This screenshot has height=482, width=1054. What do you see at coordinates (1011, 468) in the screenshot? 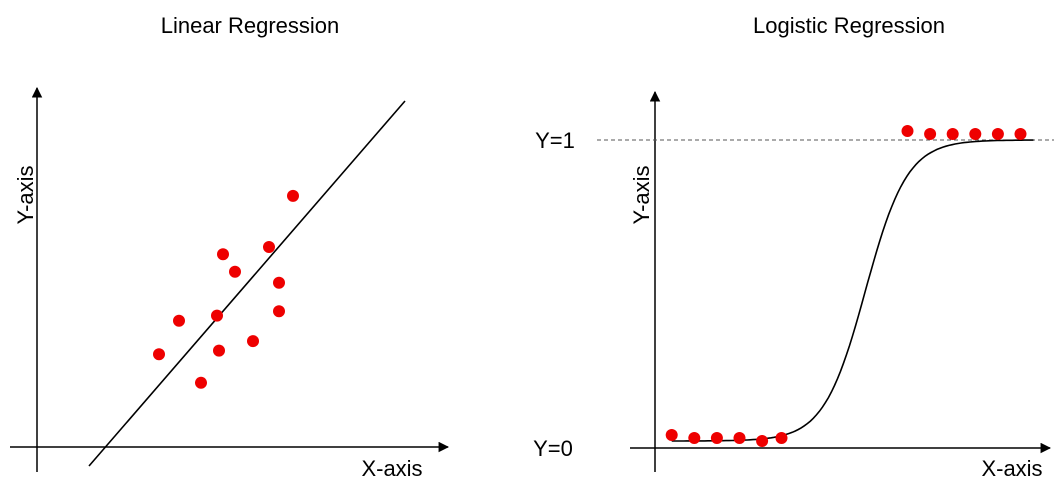
I see `logistic-x-axis-label: X-axis` at bounding box center [1011, 468].